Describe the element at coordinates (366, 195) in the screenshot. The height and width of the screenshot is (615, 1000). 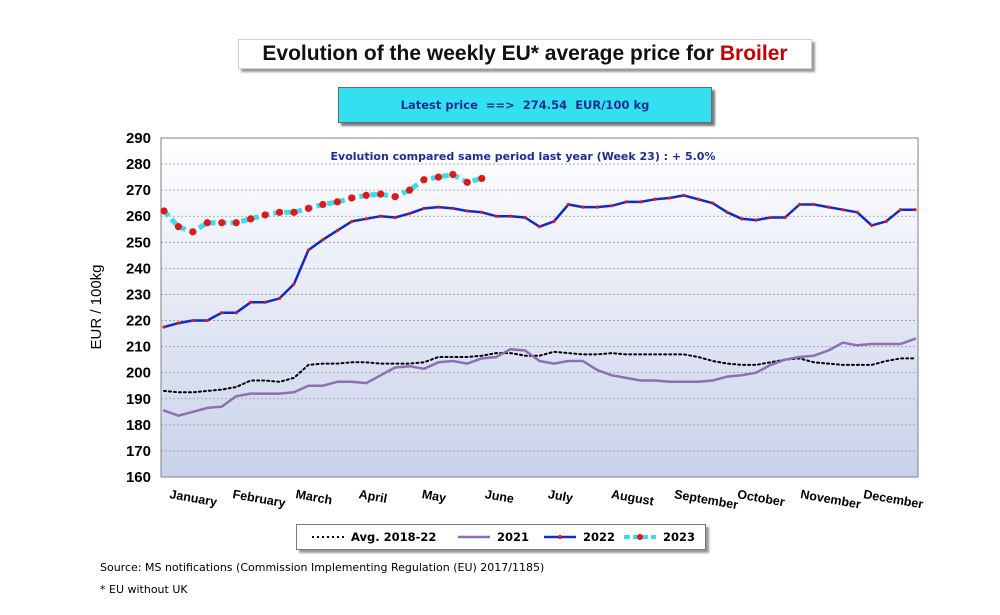
I see `data-point-2023-w15` at that location.